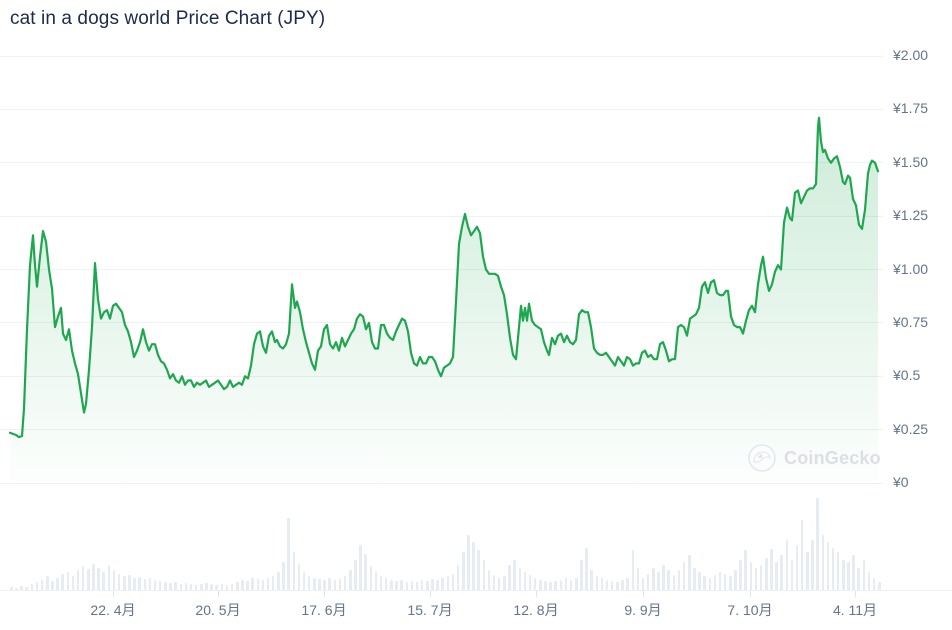 Image resolution: width=952 pixels, height=630 pixels. Describe the element at coordinates (911, 215) in the screenshot. I see `y-axis-label: ¥1.25` at that location.